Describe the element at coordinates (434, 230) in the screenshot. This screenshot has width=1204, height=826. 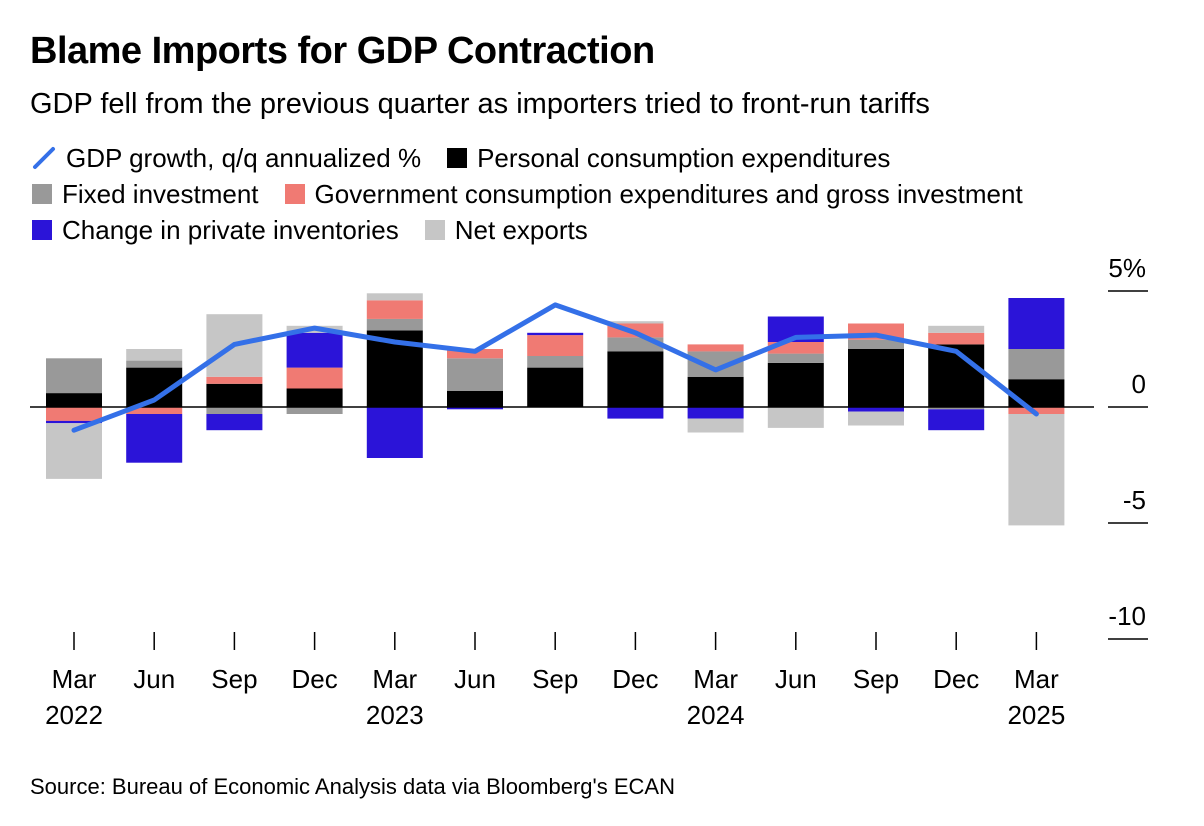
I see `legend-swatch-netx` at that location.